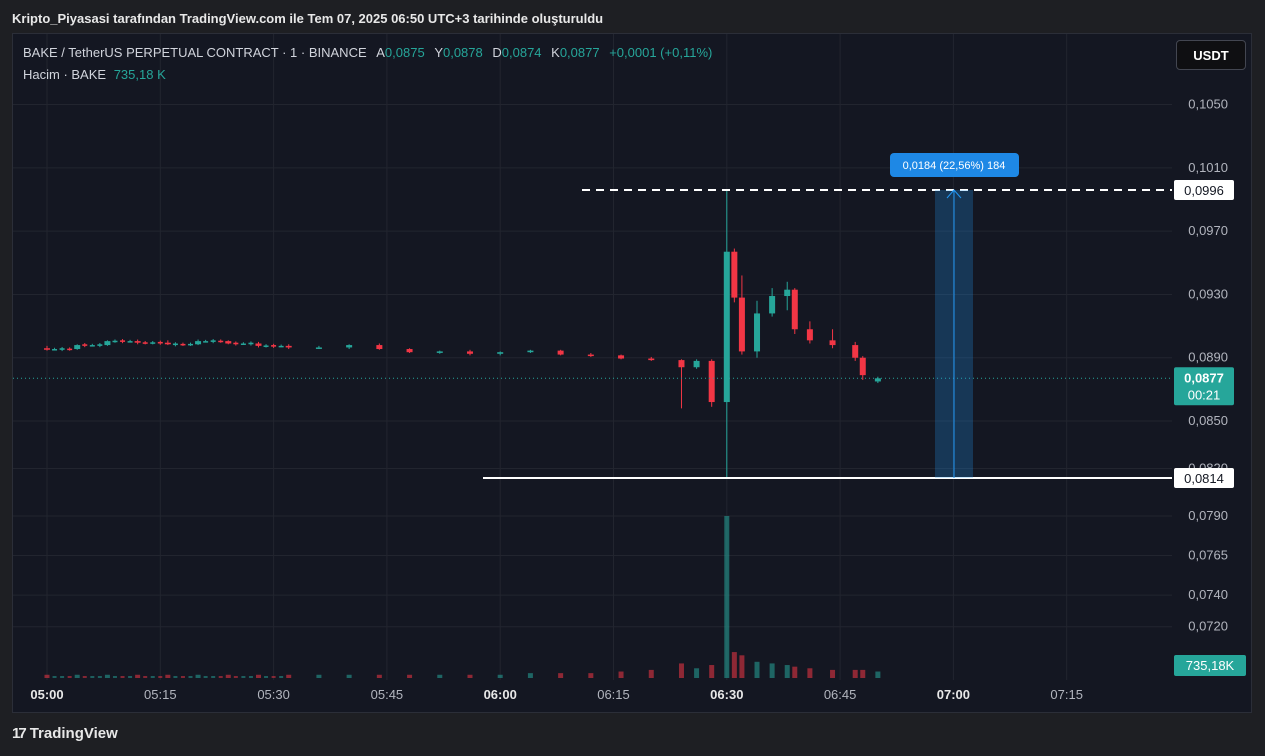 Image resolution: width=1265 pixels, height=756 pixels. What do you see at coordinates (273, 694) in the screenshot?
I see `time-tick-label: 05:30` at bounding box center [273, 694].